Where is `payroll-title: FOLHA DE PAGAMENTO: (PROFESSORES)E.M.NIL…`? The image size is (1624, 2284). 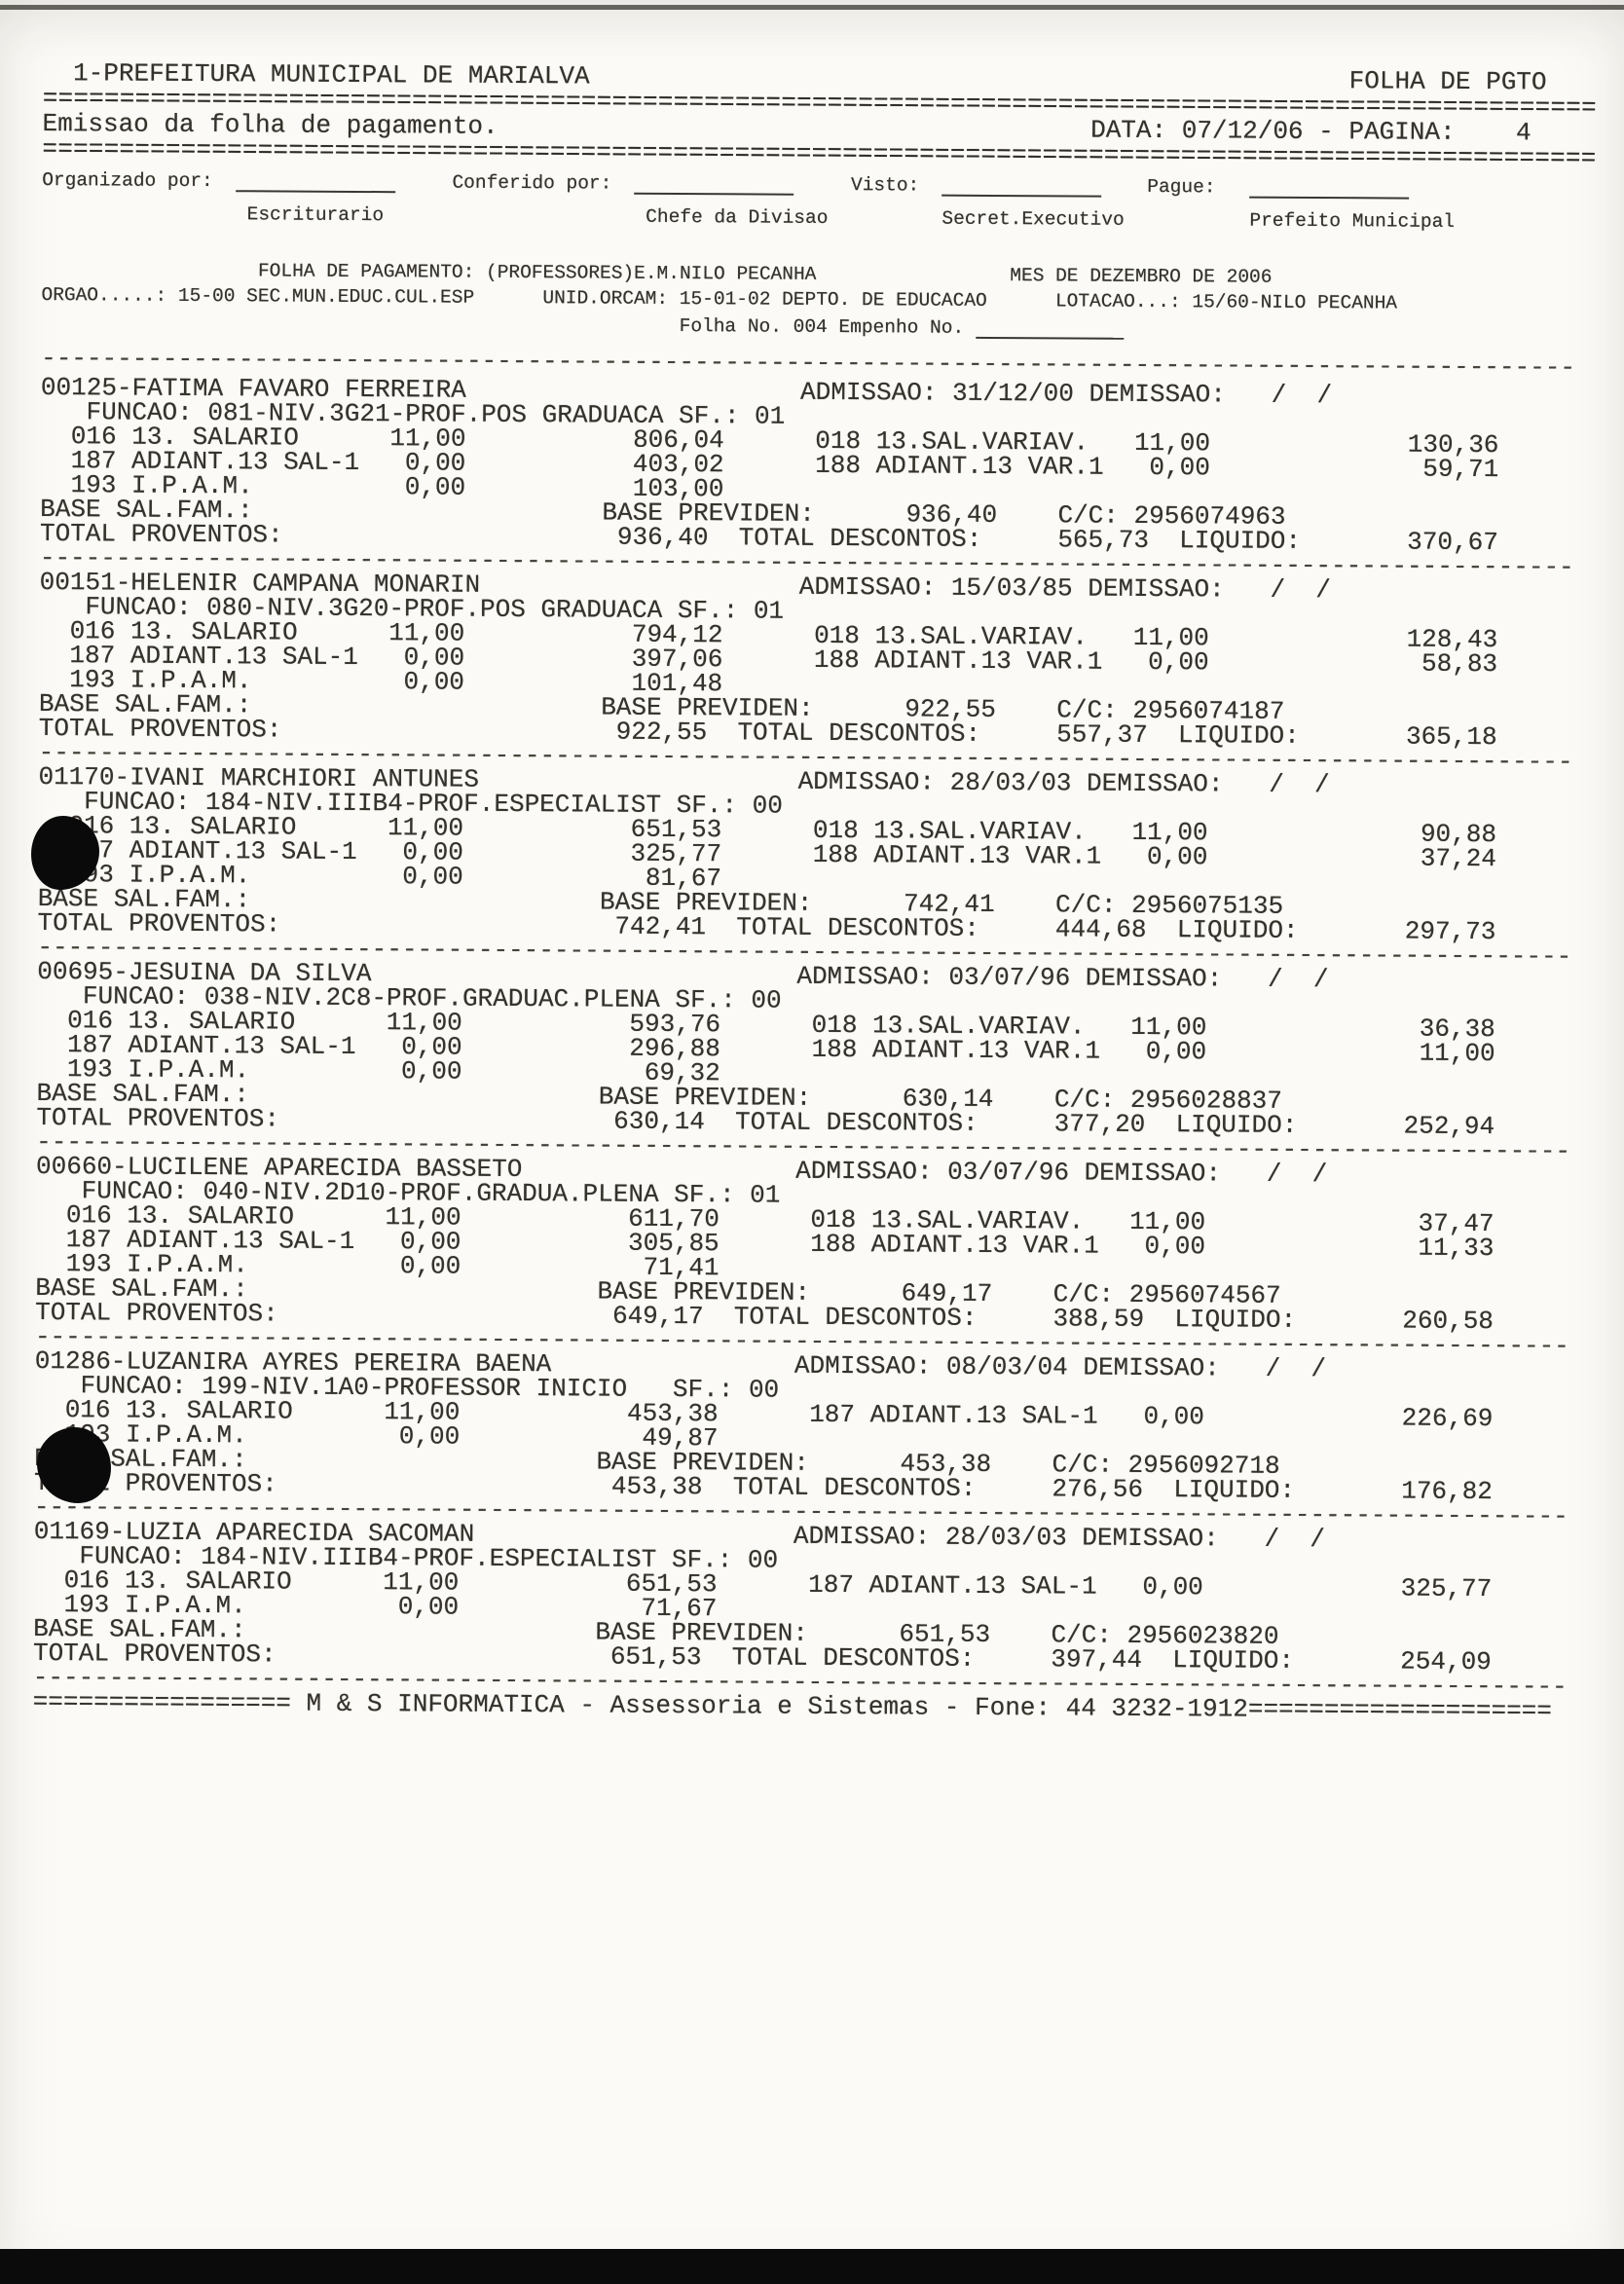
payroll-title: FOLHA DE PAGAMENTO: (PROFESSORES)E.M.NIL… is located at coordinates (537, 273).